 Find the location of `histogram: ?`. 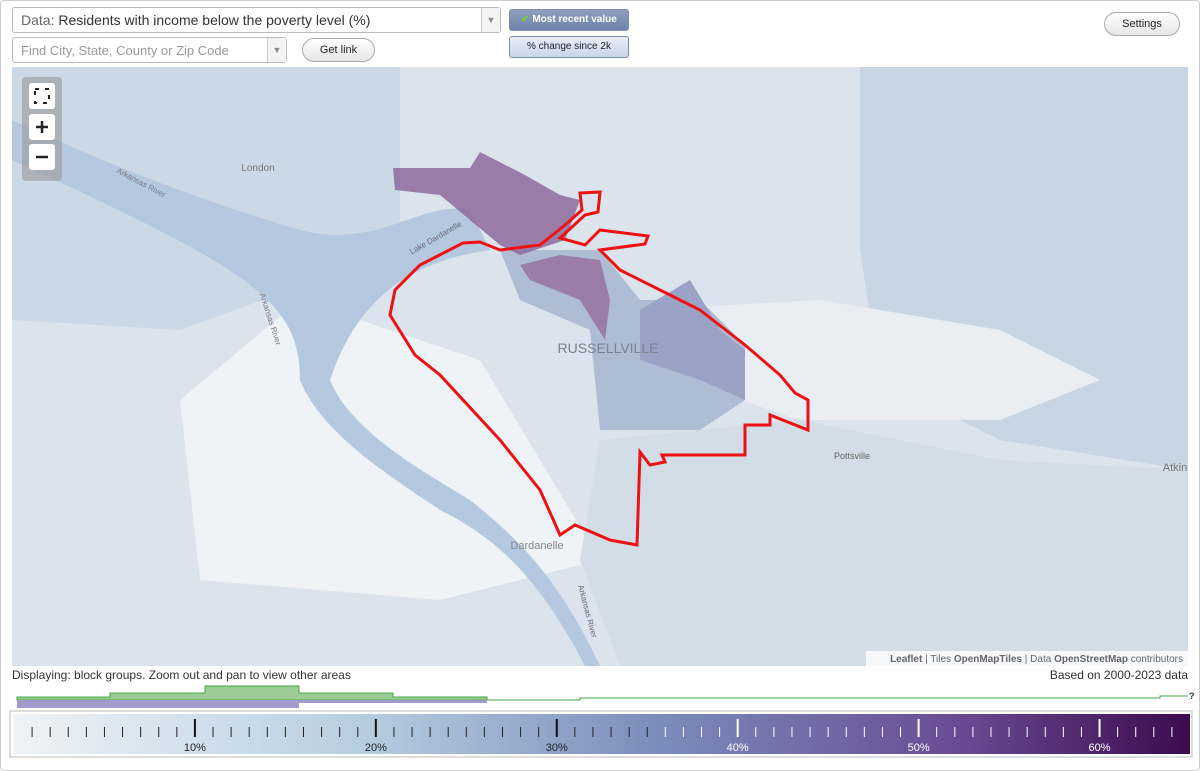

histogram: ? is located at coordinates (605, 696).